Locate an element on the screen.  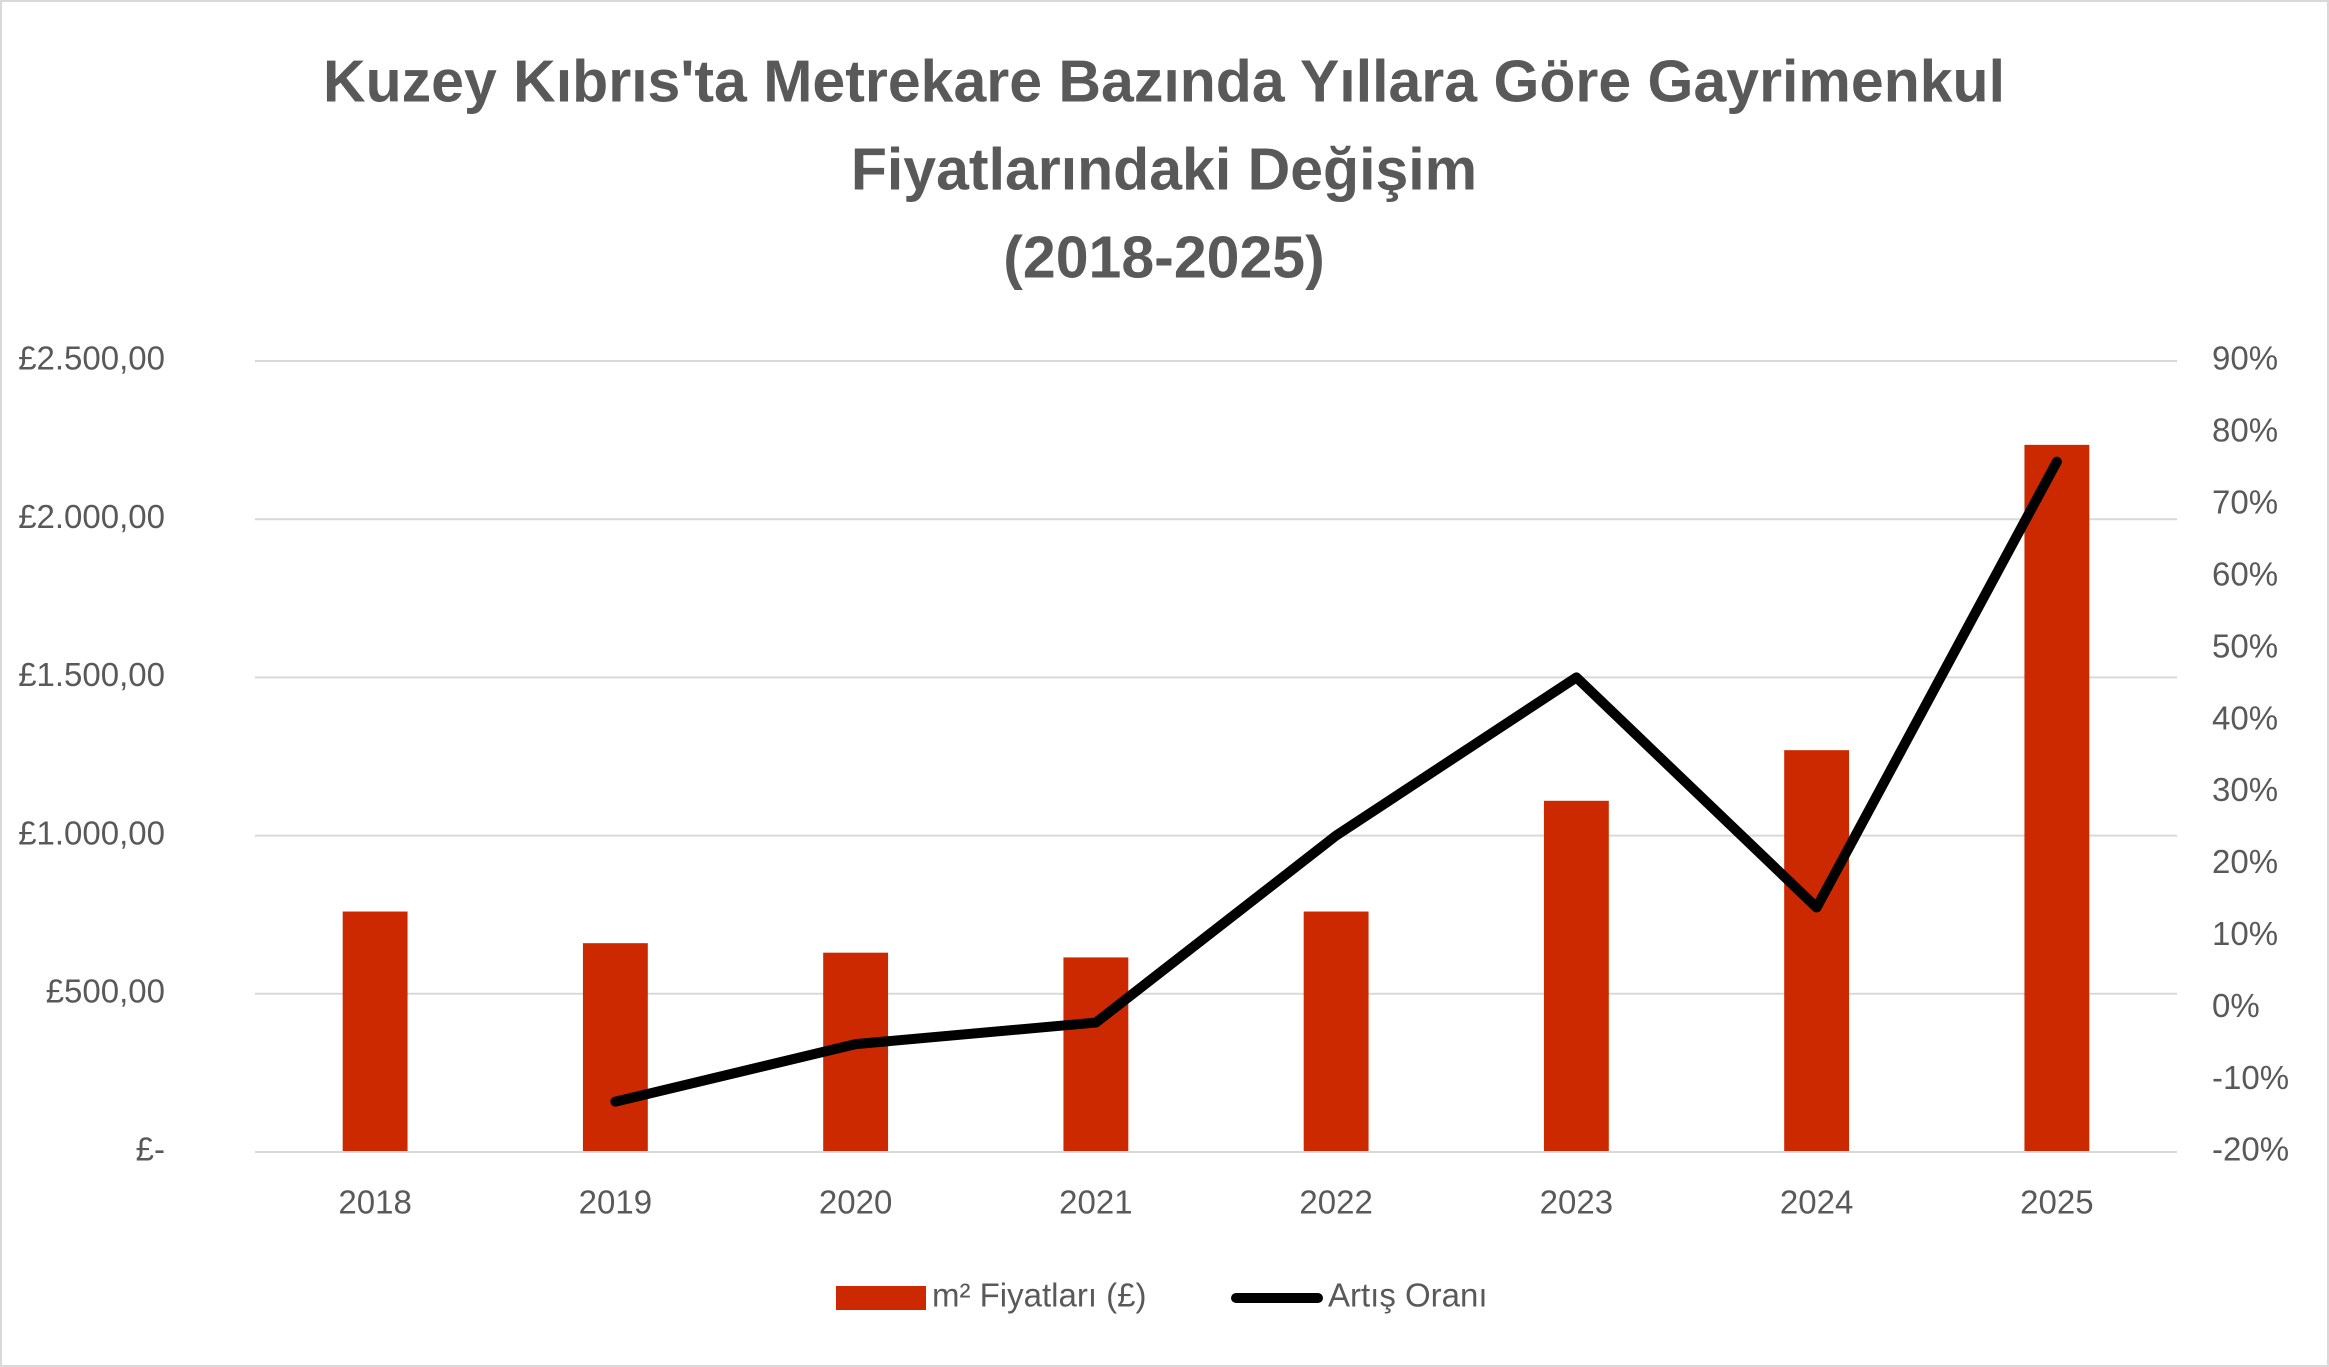
x-tick-label: 2024 is located at coordinates (1816, 1202).